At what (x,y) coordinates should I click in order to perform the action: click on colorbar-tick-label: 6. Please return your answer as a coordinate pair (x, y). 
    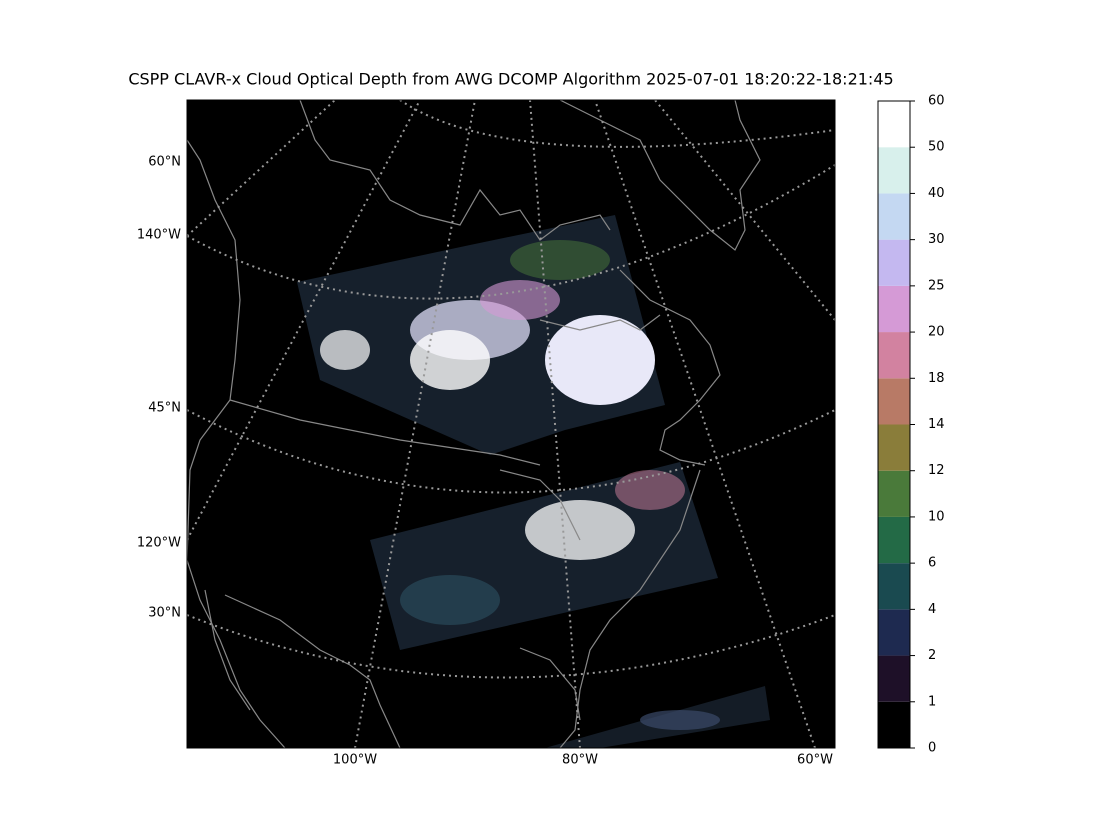
    Looking at the image, I should click on (932, 563).